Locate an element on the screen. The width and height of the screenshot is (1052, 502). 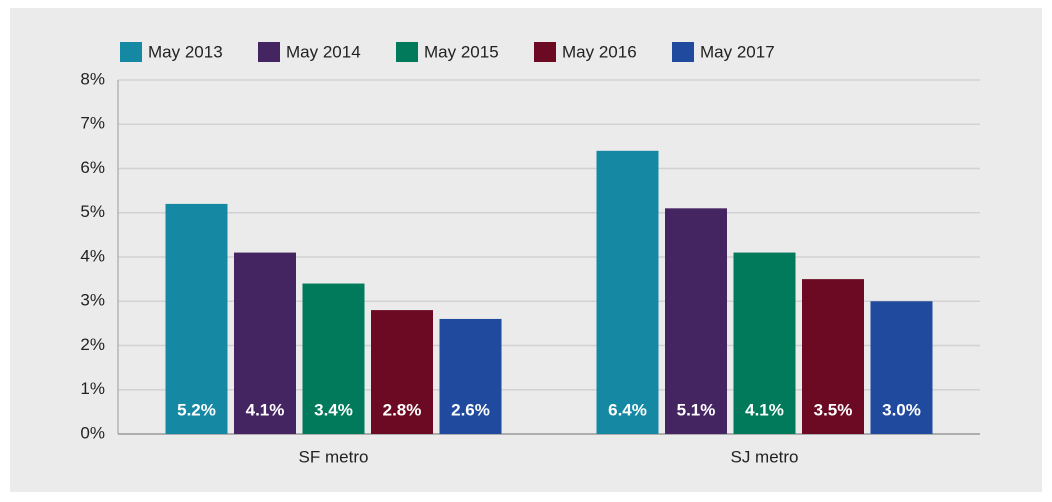
value-label: 5.2% is located at coordinates (196, 409).